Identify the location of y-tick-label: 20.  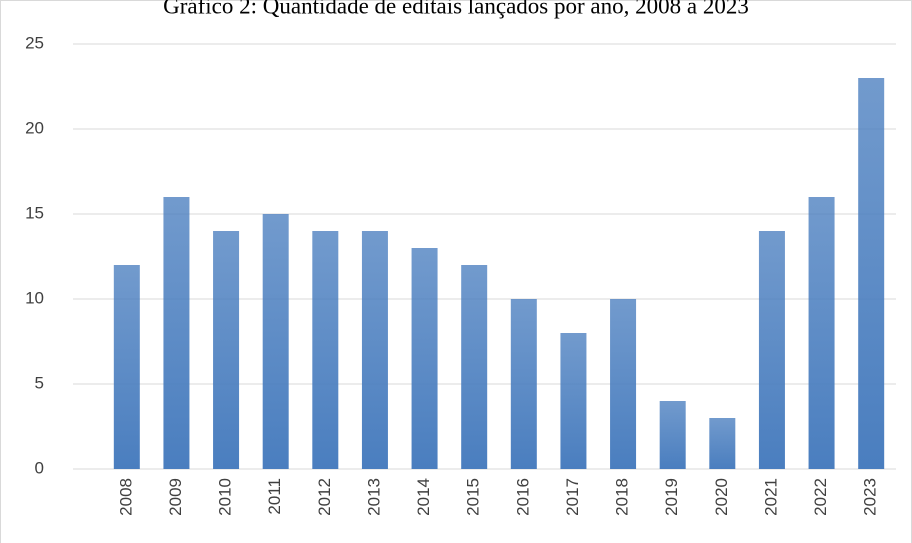
(34, 127).